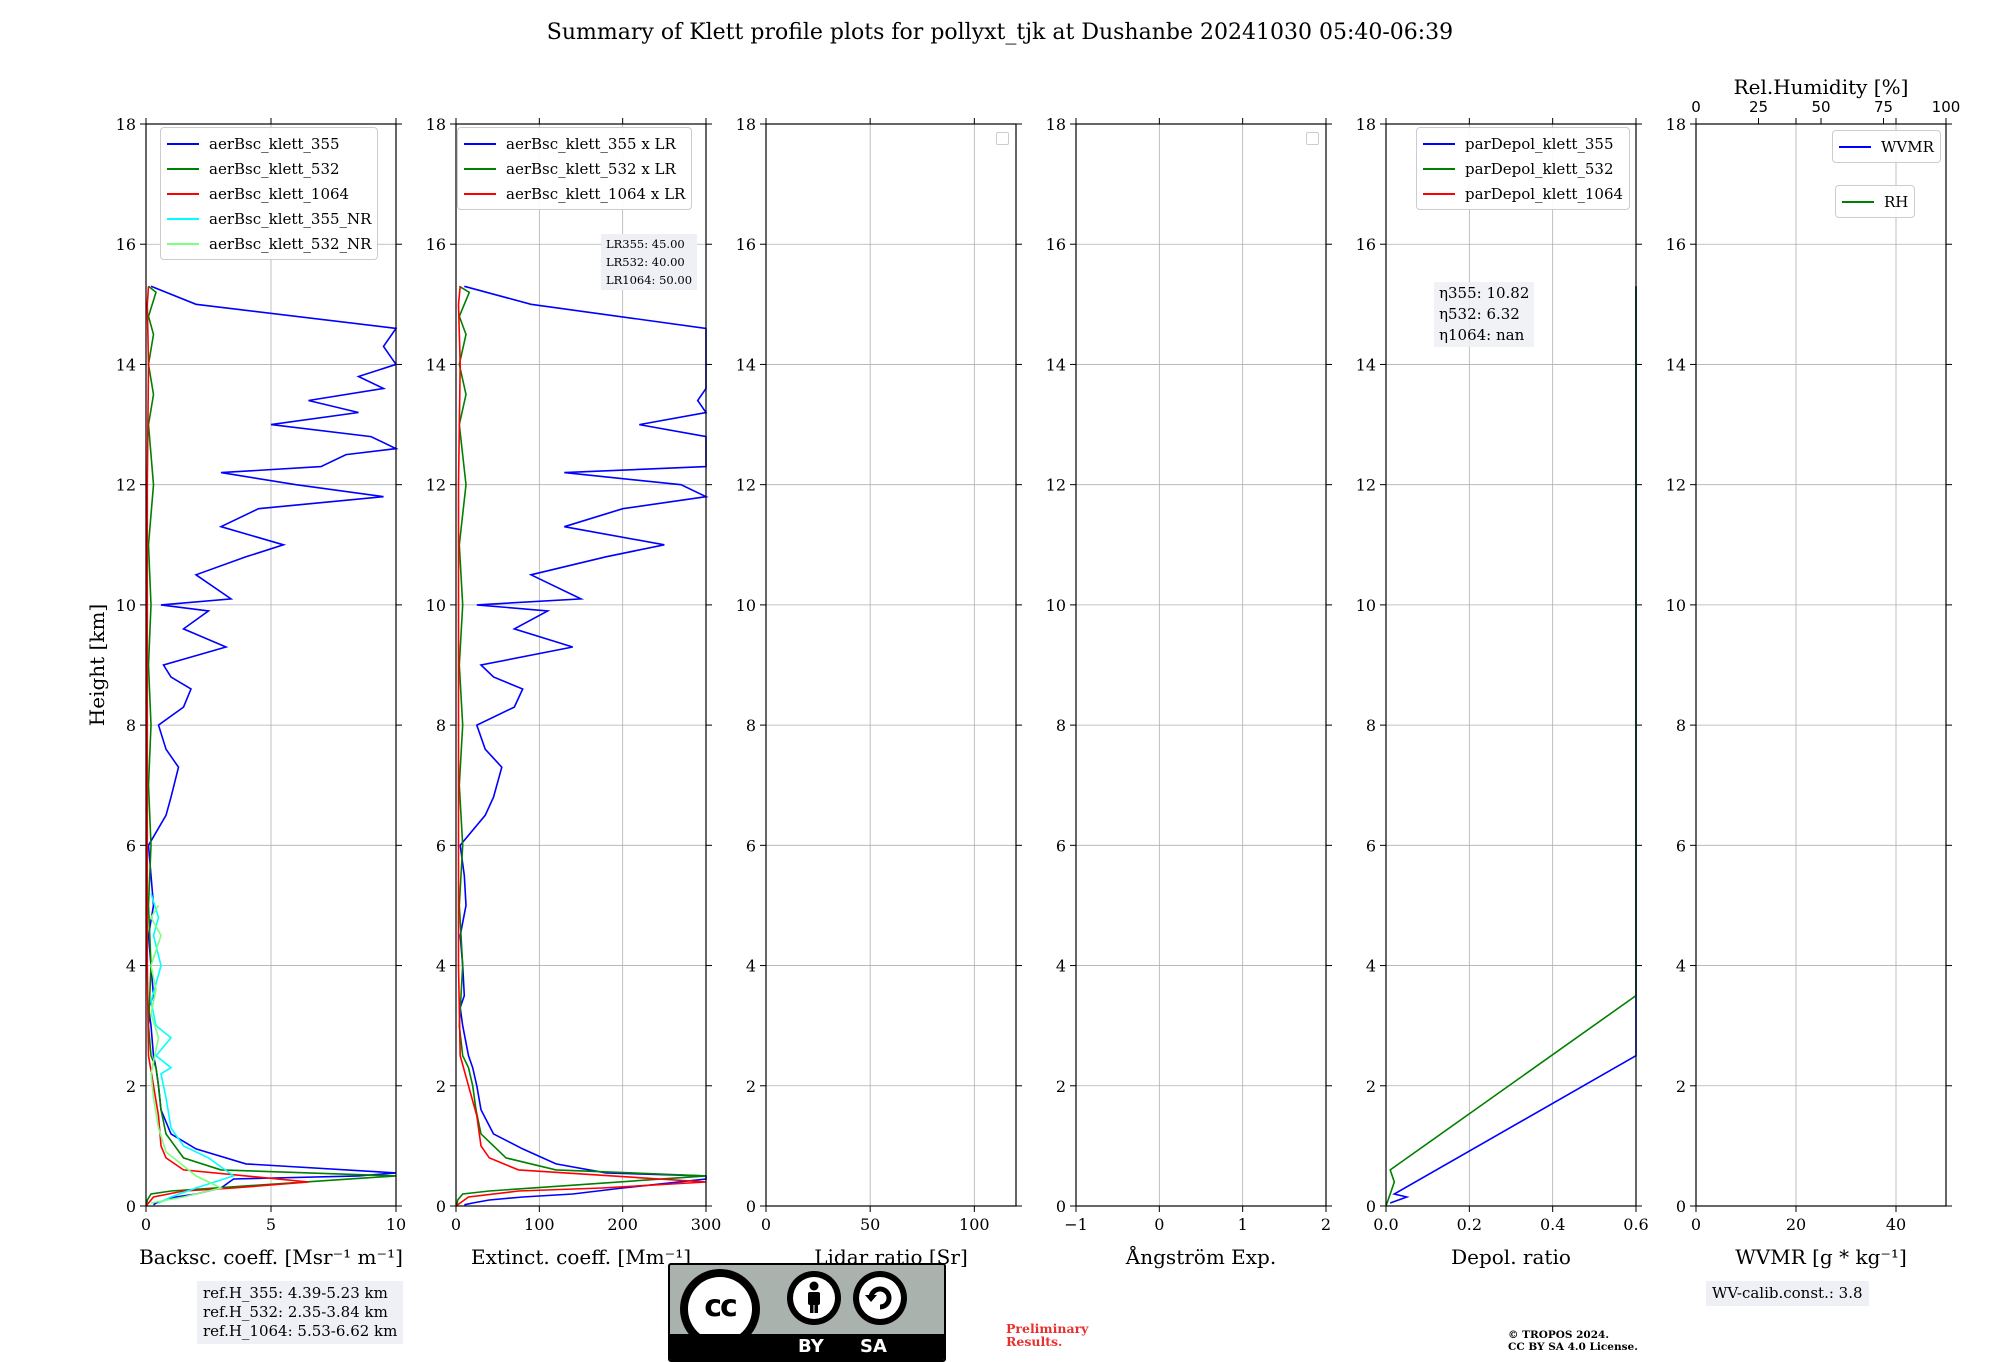 Image resolution: width=2000 pixels, height=1362 pixels. What do you see at coordinates (295, 1293) in the screenshot?
I see `ref-height-355: ref.H_355: 4.39-5.23 km` at bounding box center [295, 1293].